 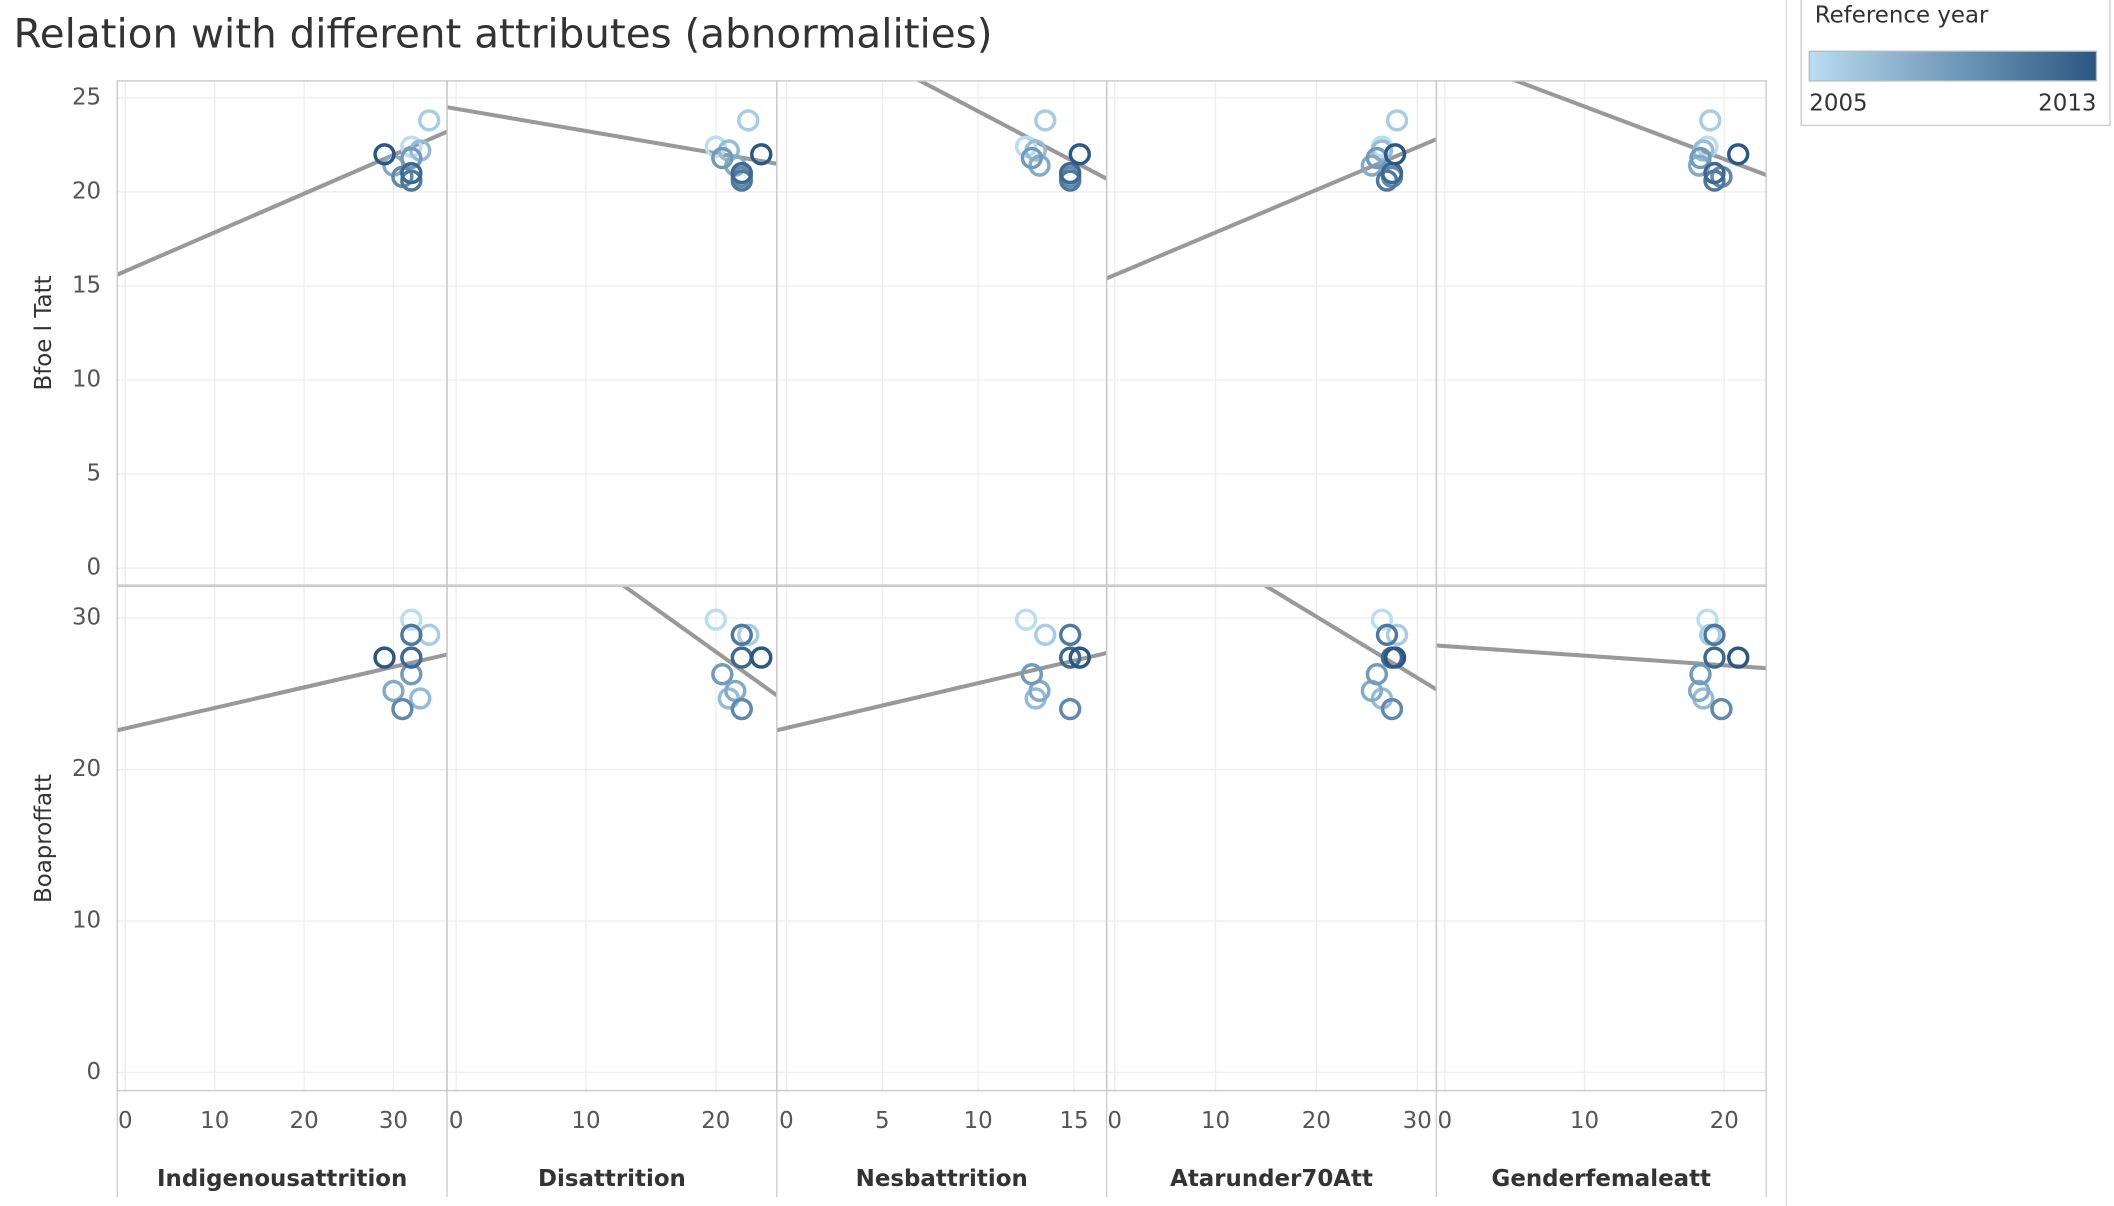 What do you see at coordinates (44, 838) in the screenshot?
I see `y-axis-label: Boaproffatt` at bounding box center [44, 838].